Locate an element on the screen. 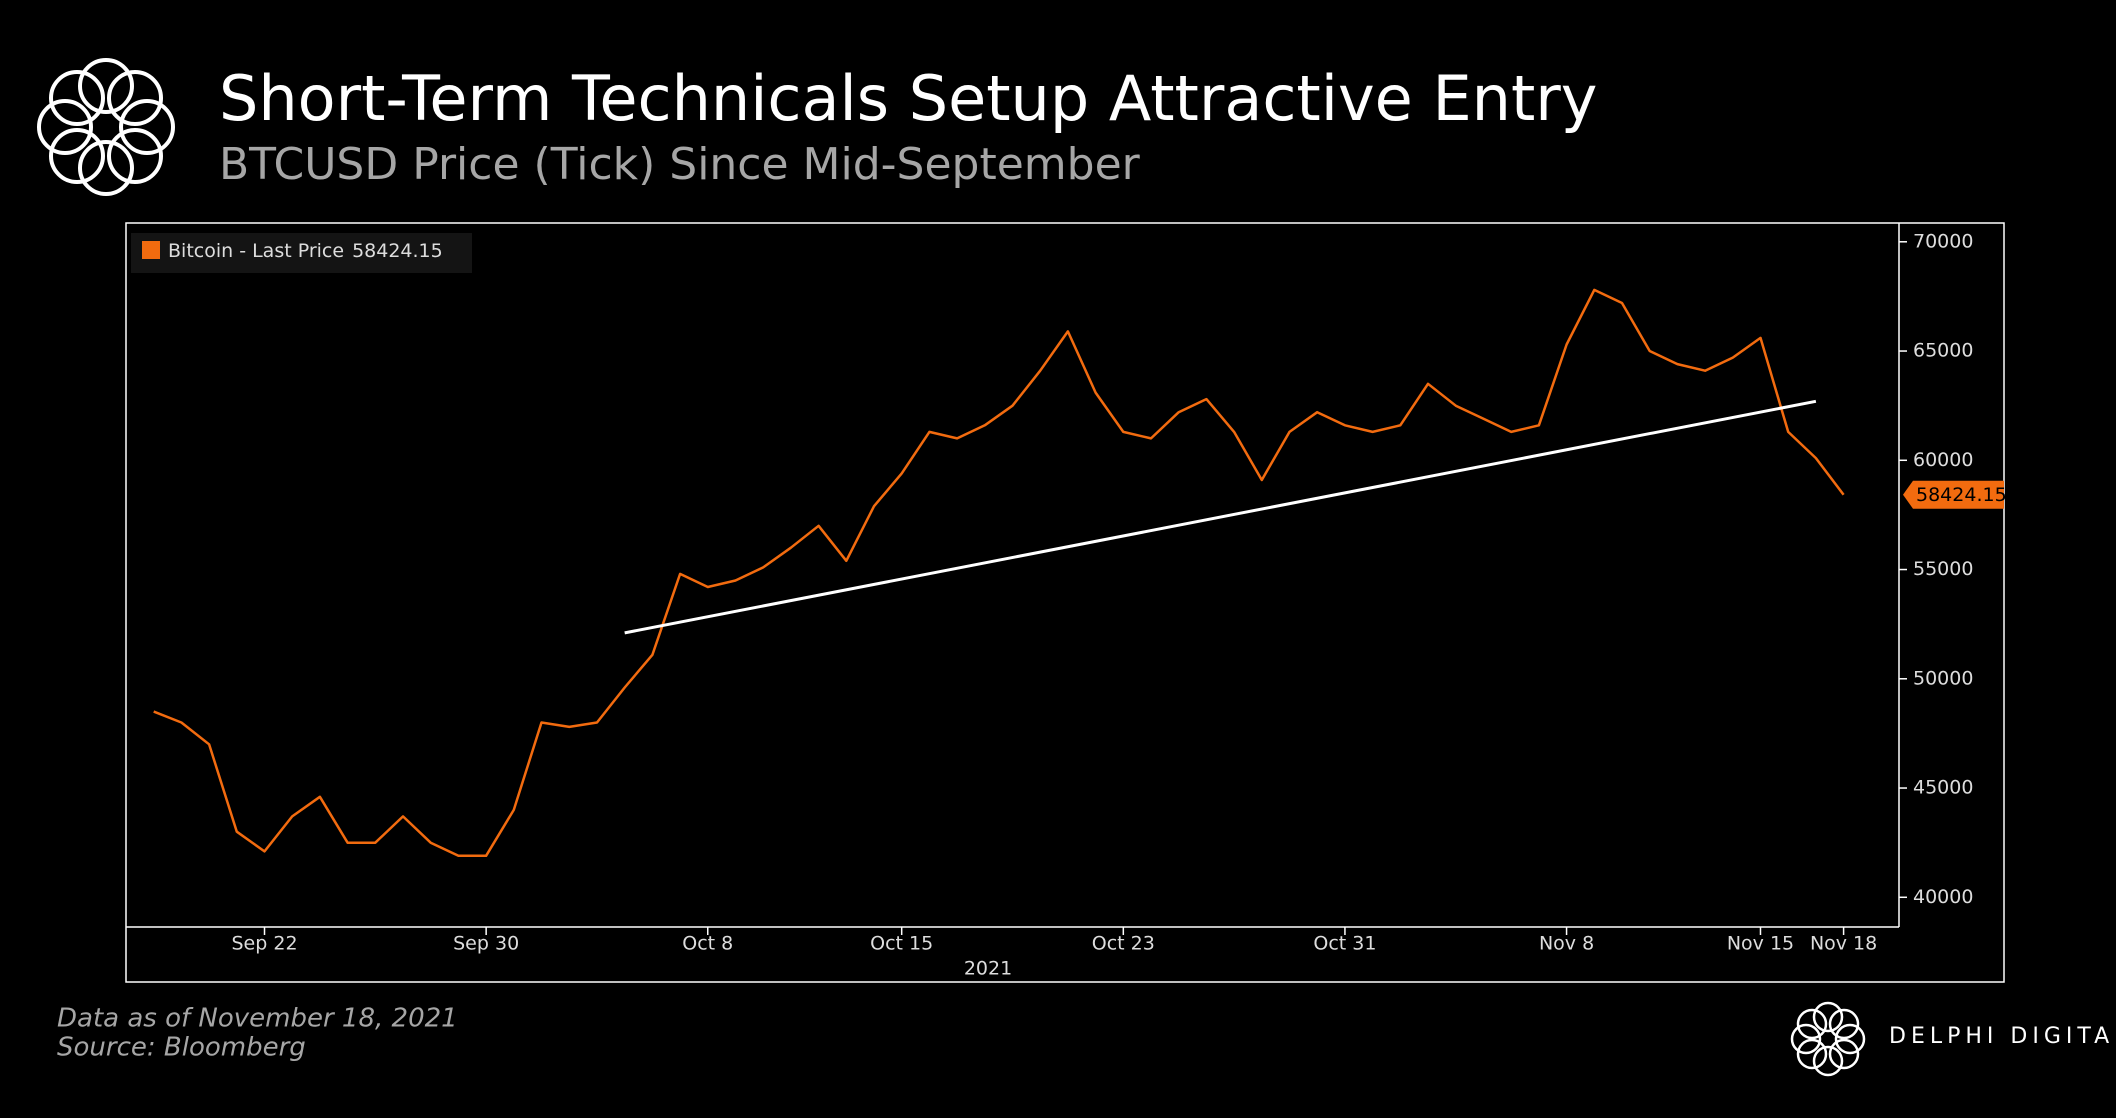 This screenshot has height=1118, width=2116. source: Source: Bloomberg is located at coordinates (181, 1048).